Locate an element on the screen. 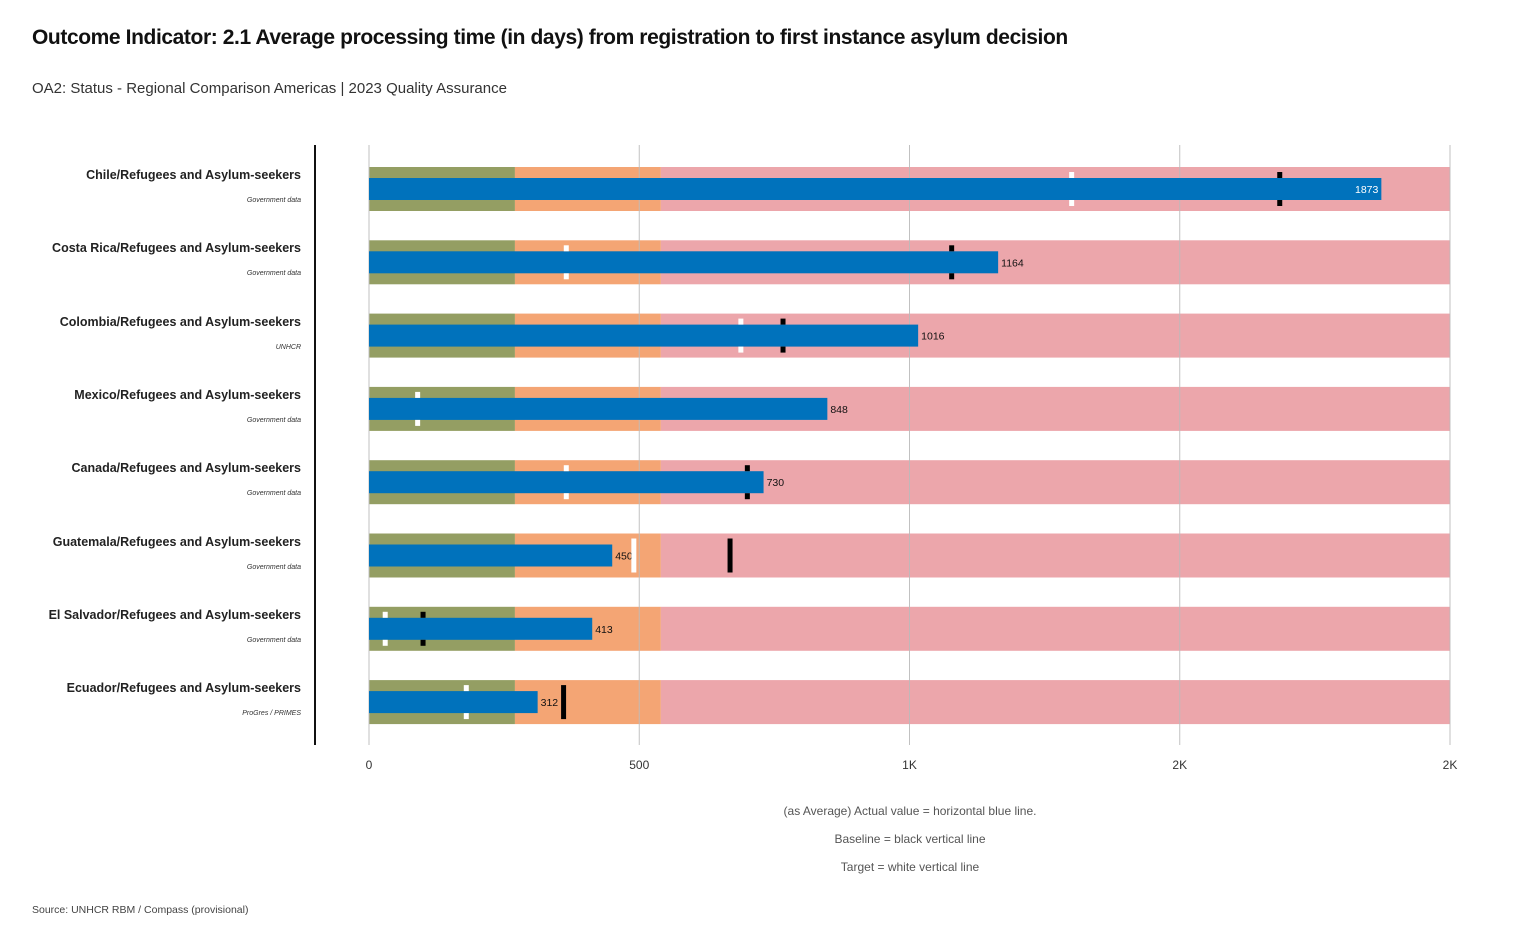 This screenshot has height=949, width=1536. band-orange is located at coordinates (587, 702).